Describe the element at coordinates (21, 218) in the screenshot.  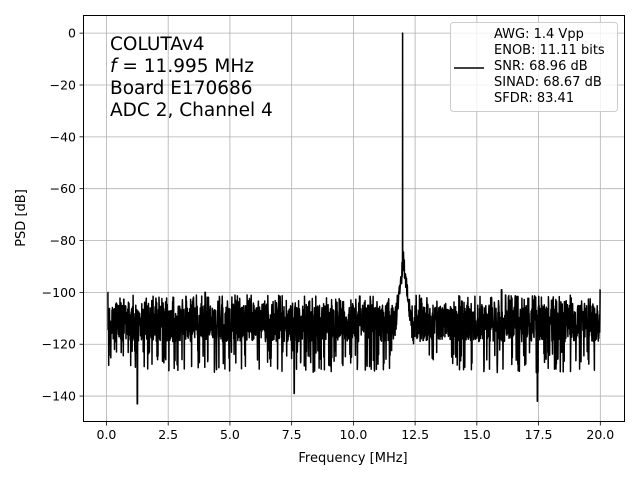
I see `y-axis-label: PSD [dB]` at that location.